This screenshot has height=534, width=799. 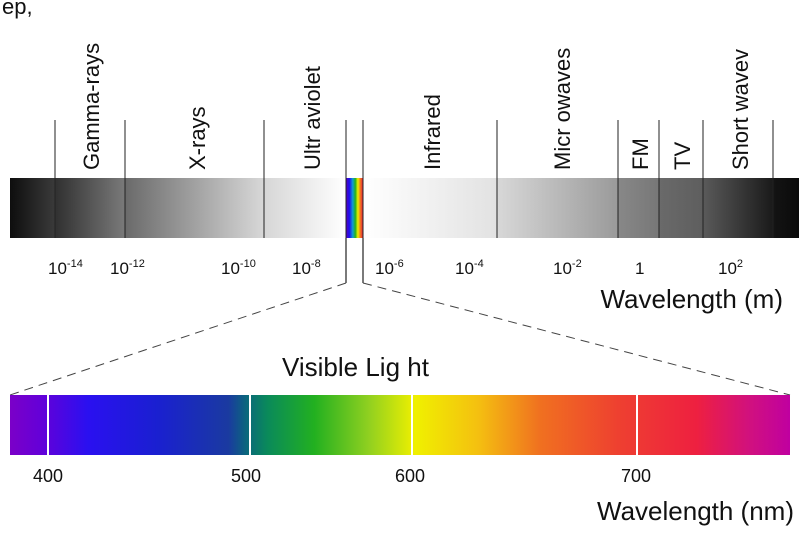 I want to click on scale-label: 10⁻¹⁰, so click(x=238, y=268).